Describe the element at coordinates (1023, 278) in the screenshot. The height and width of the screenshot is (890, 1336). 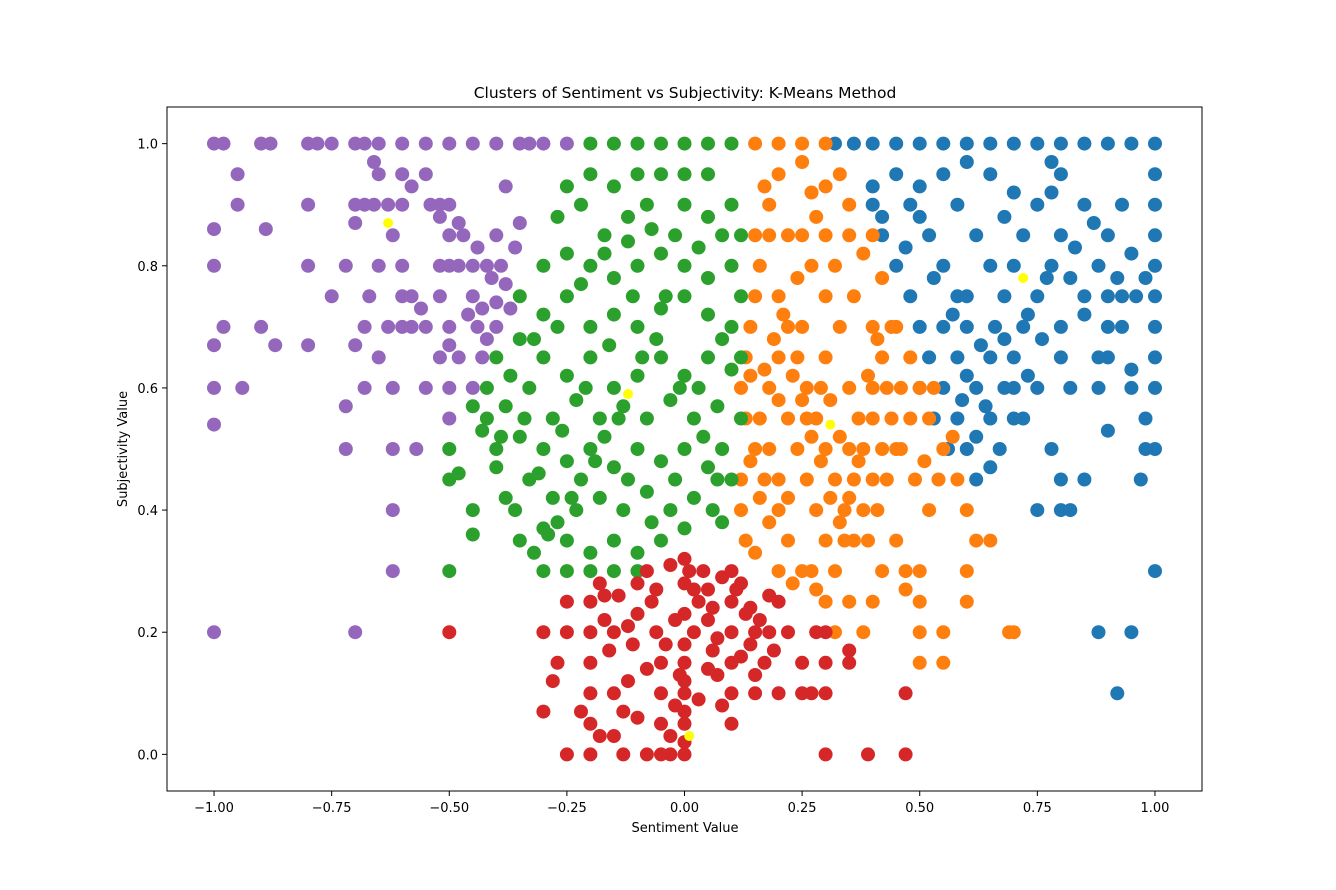
I see `centroid-point` at that location.